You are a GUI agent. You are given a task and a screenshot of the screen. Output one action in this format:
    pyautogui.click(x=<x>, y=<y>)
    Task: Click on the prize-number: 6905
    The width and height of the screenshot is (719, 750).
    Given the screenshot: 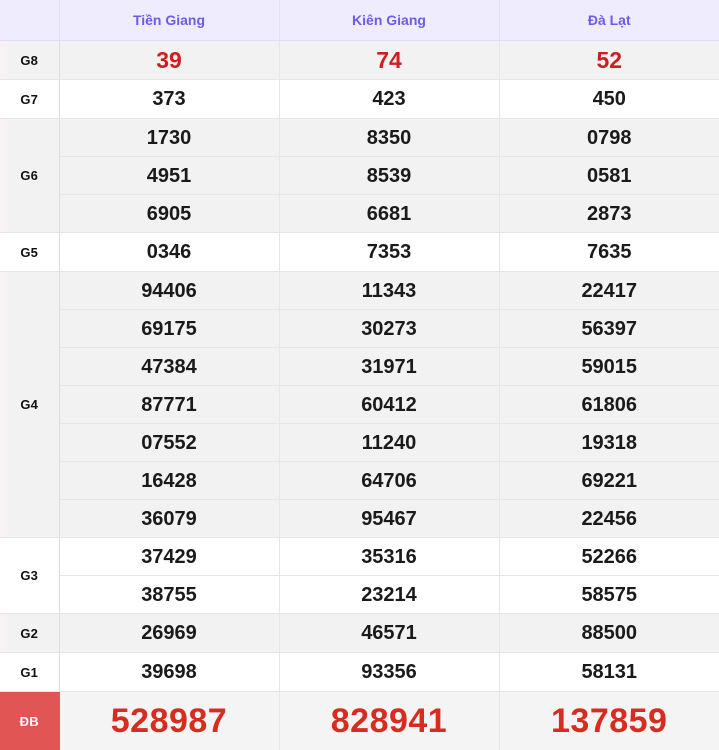 What is the action you would take?
    pyautogui.click(x=169, y=214)
    